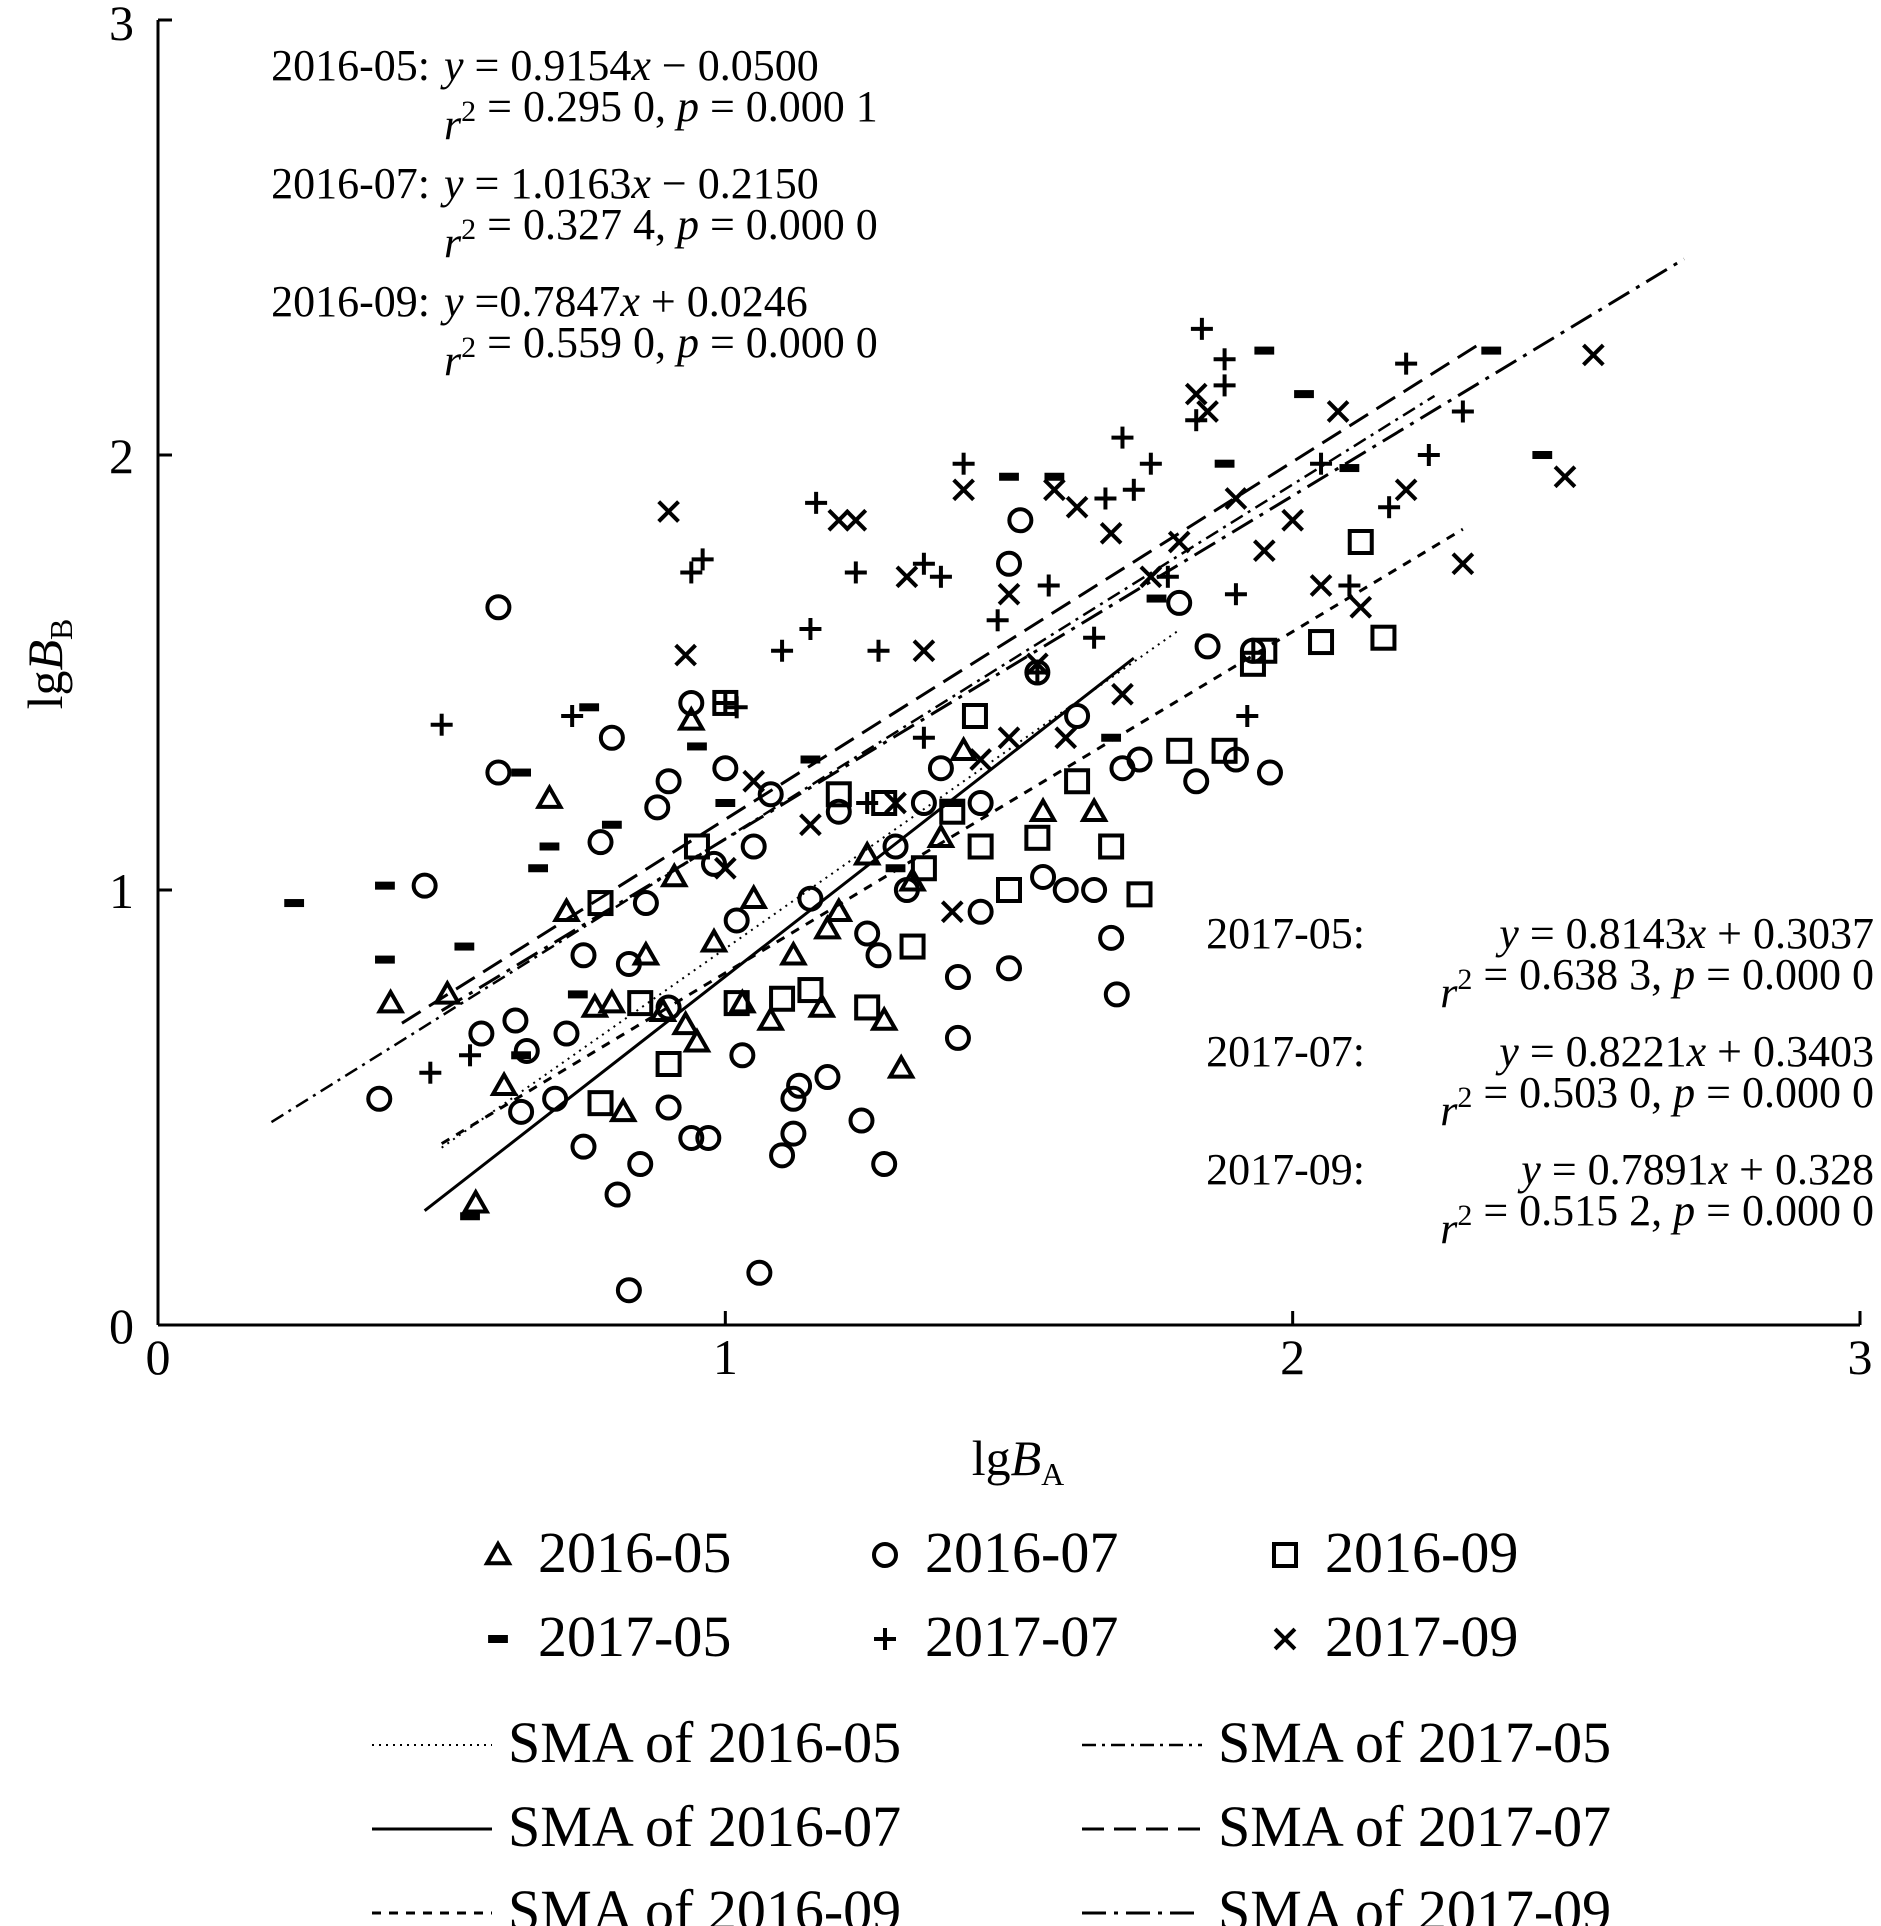 The width and height of the screenshot is (1881, 1926). What do you see at coordinates (1395, 1636) in the screenshot?
I see `legend-item: 2017-09` at bounding box center [1395, 1636].